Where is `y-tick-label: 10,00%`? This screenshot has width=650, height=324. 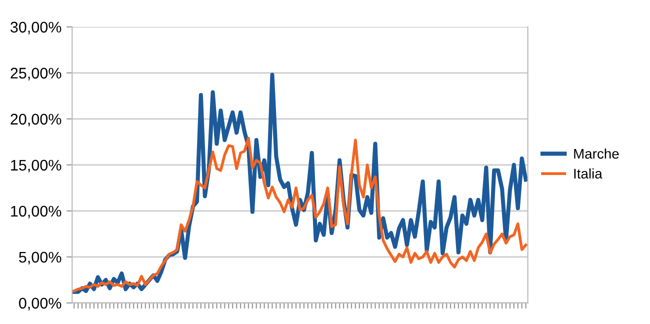
y-tick-label: 10,00% is located at coordinates (36, 212).